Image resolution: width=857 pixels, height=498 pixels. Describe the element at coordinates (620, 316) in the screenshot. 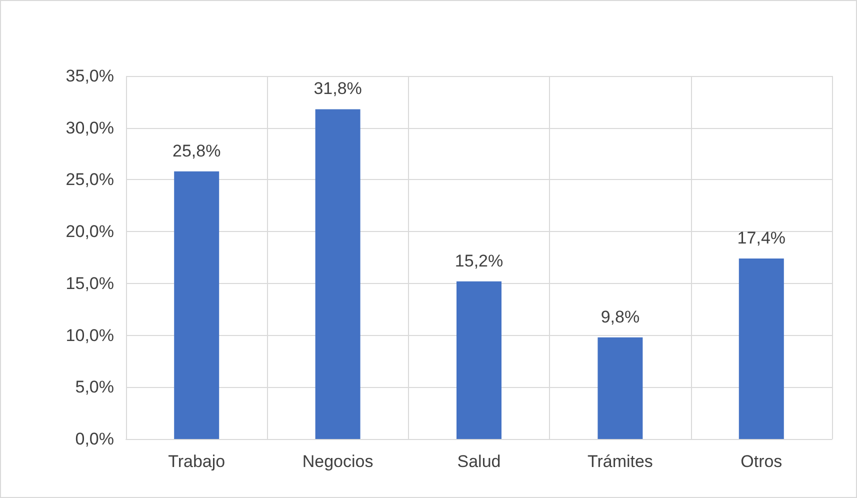

I see `data-label: 9,8%` at that location.